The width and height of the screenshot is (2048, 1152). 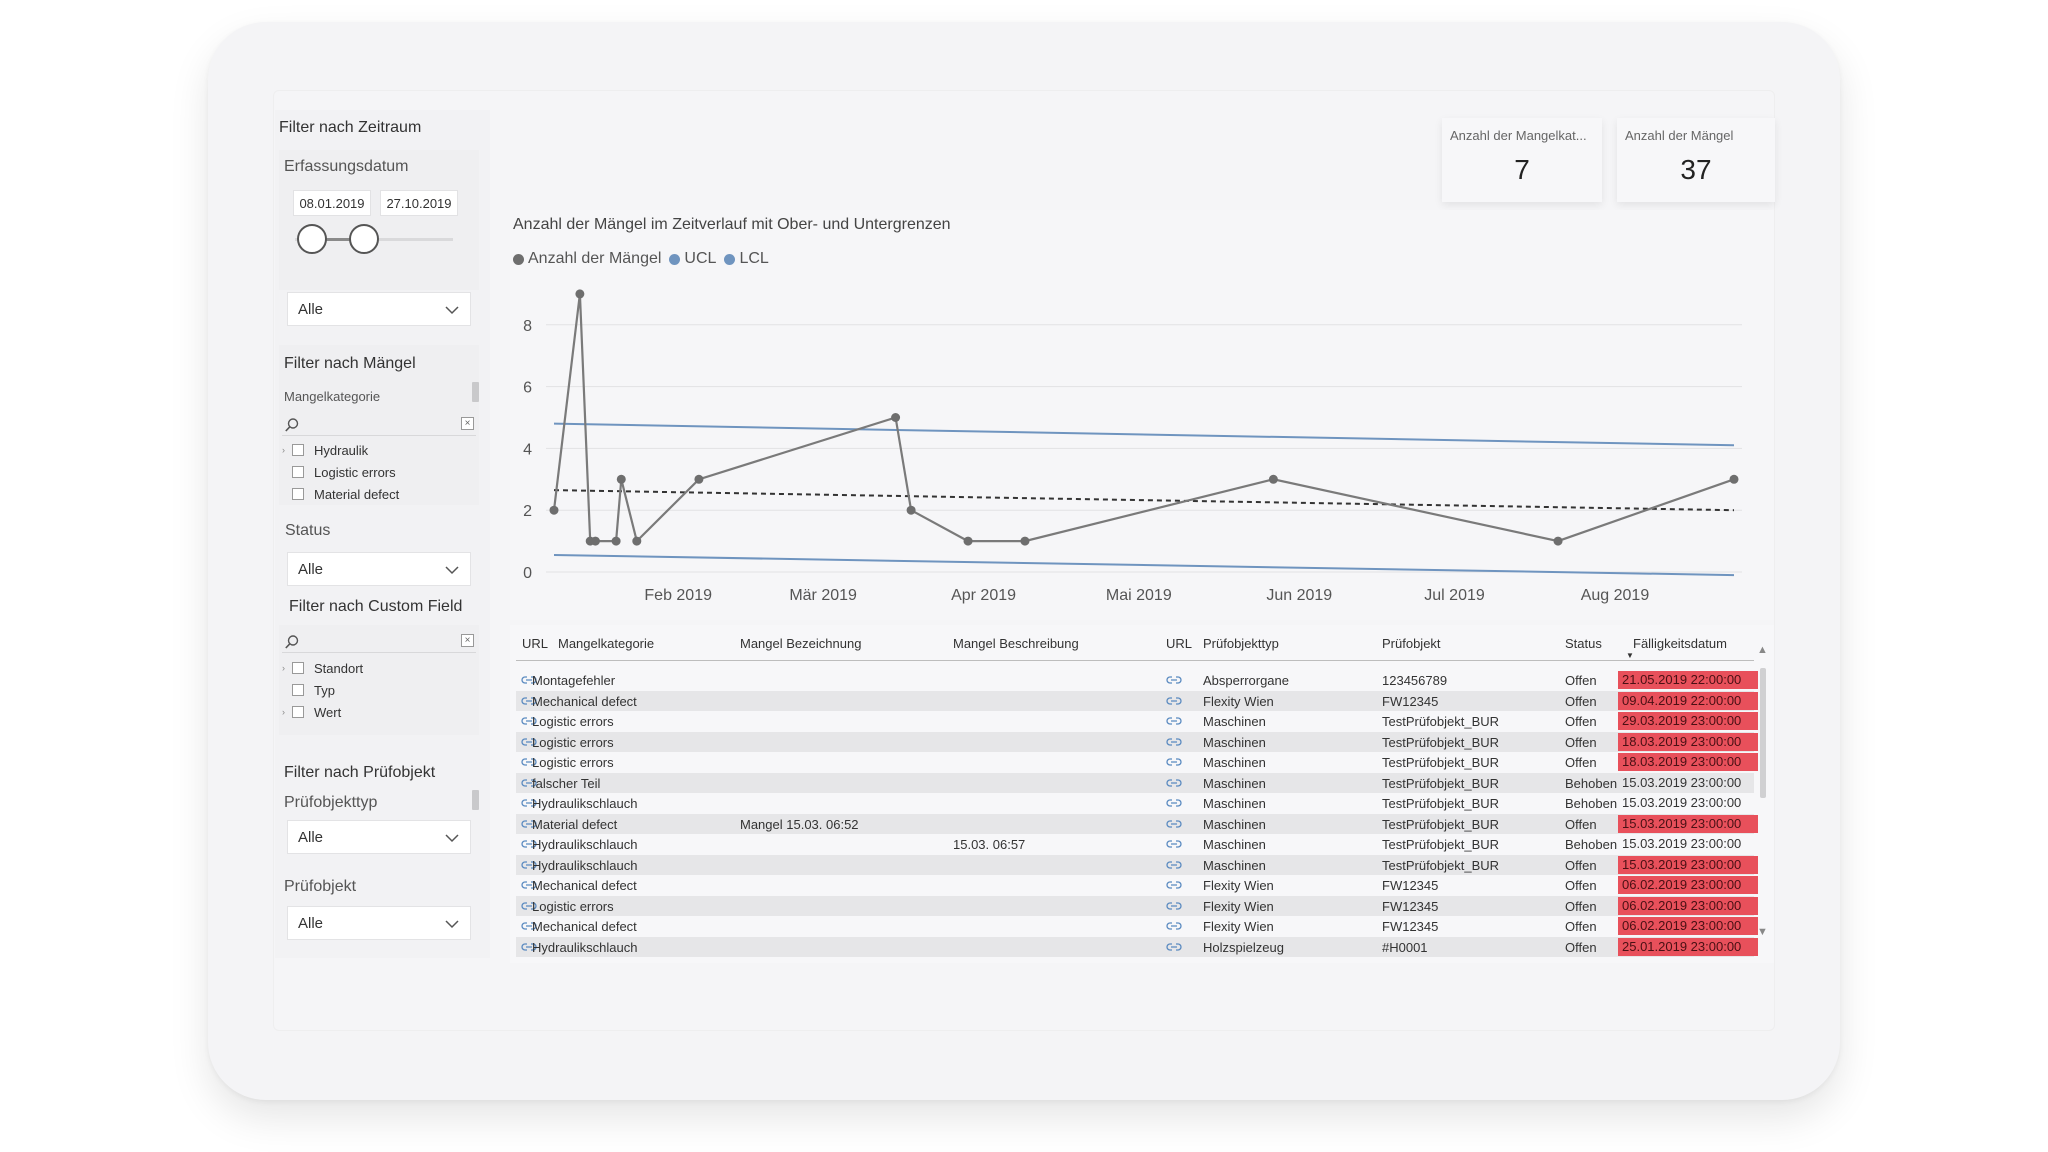 What do you see at coordinates (1680, 643) in the screenshot?
I see `col-header-faelligkeitsdatum: Fälligkeitsdatum` at bounding box center [1680, 643].